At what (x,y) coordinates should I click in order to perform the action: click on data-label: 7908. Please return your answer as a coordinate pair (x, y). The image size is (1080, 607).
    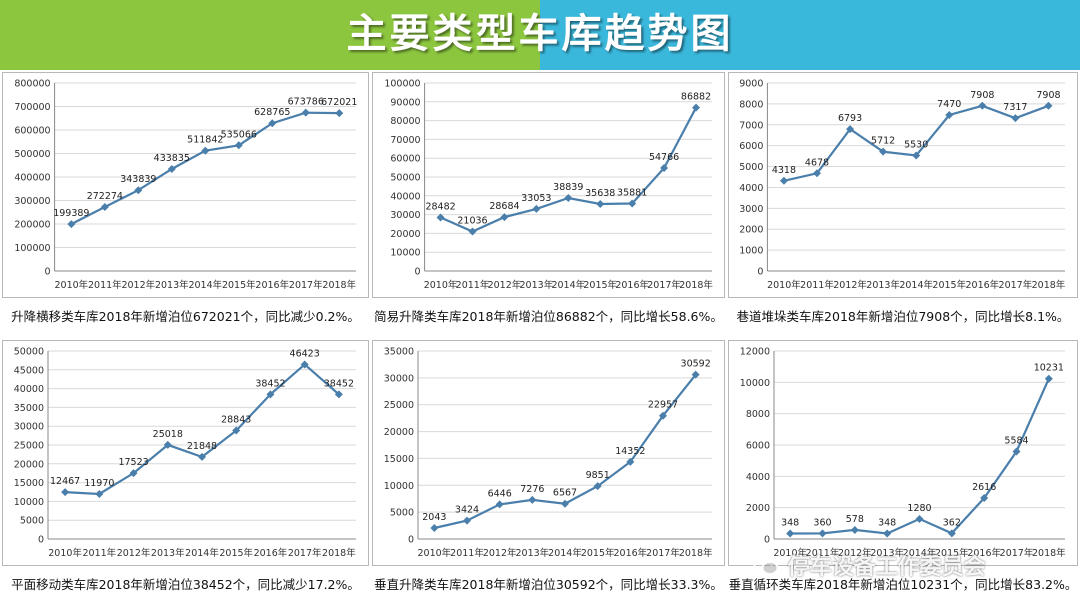
    Looking at the image, I should click on (982, 95).